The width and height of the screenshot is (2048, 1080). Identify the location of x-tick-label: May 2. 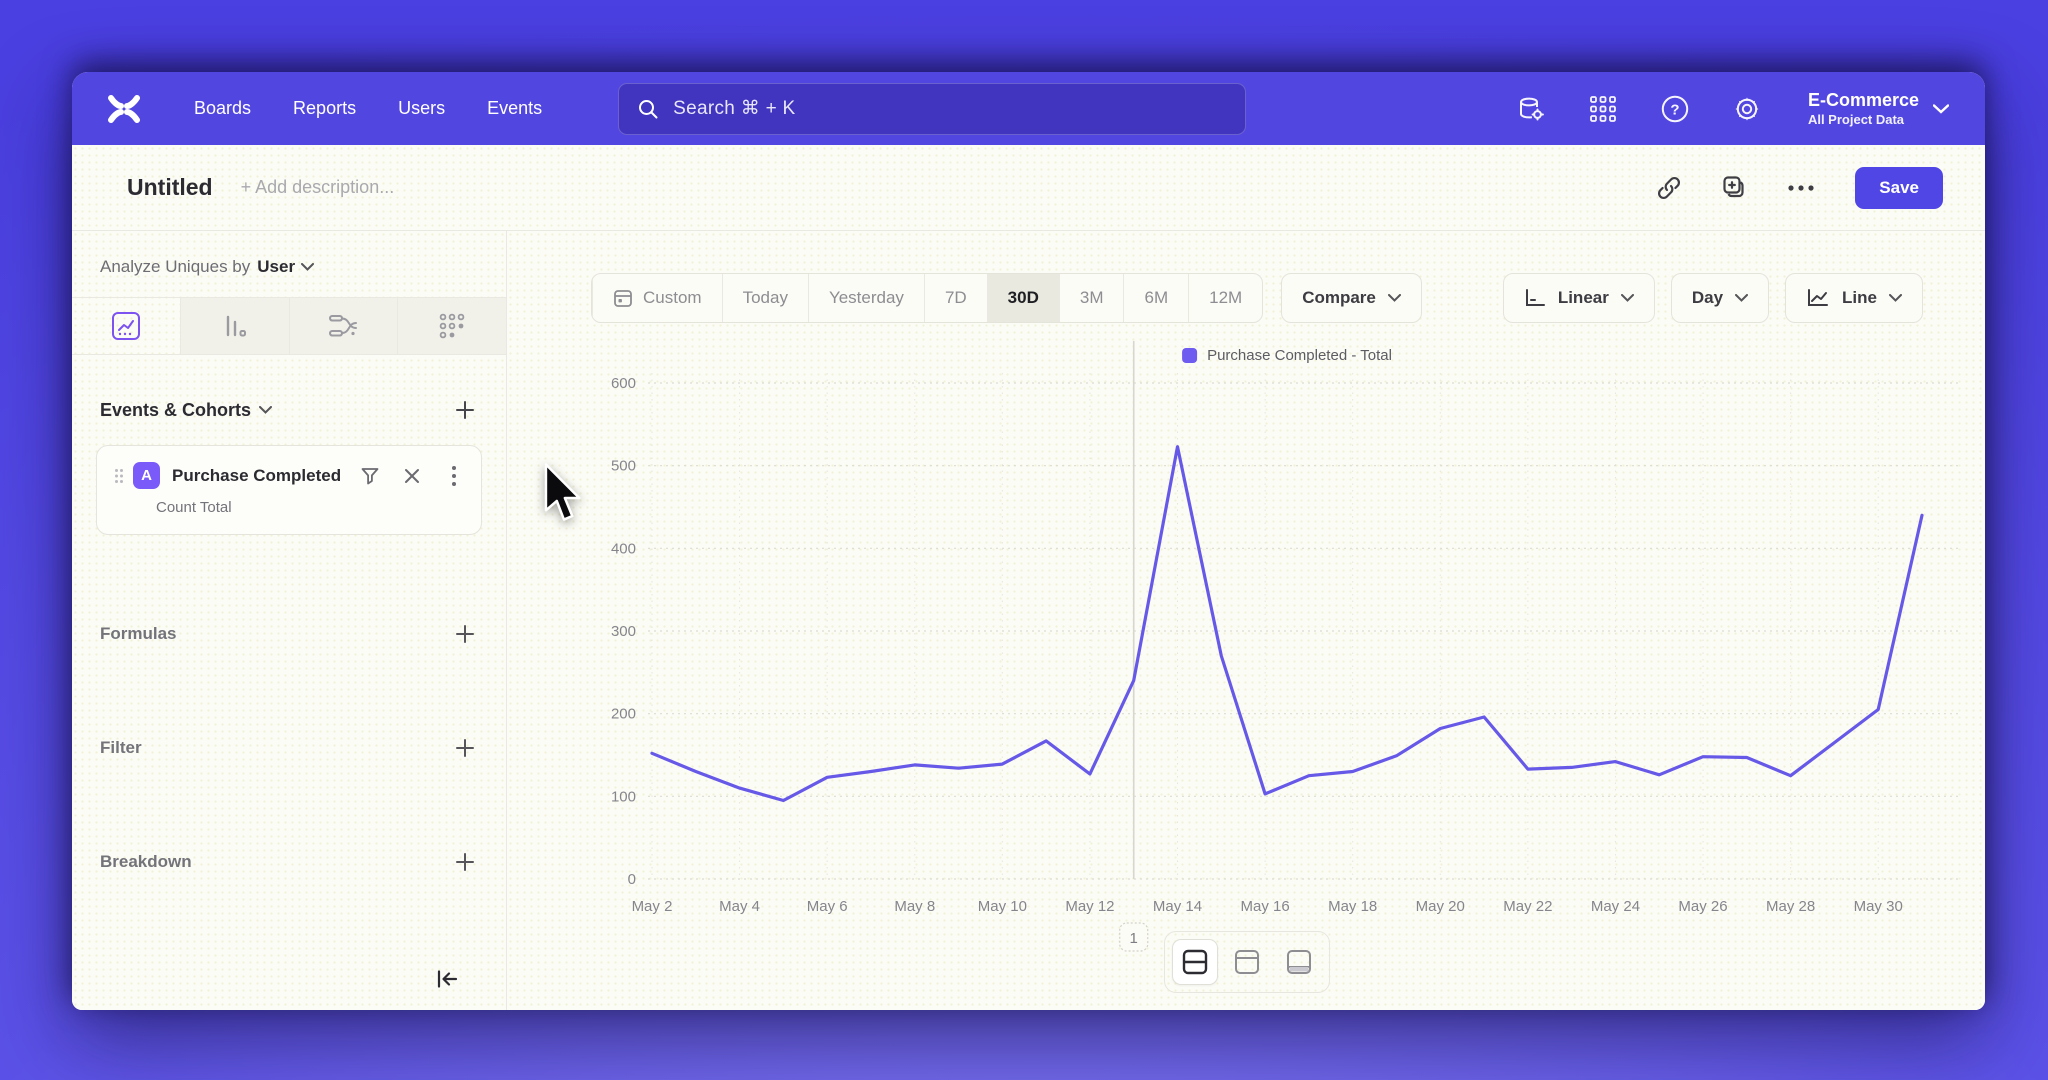
(652, 906).